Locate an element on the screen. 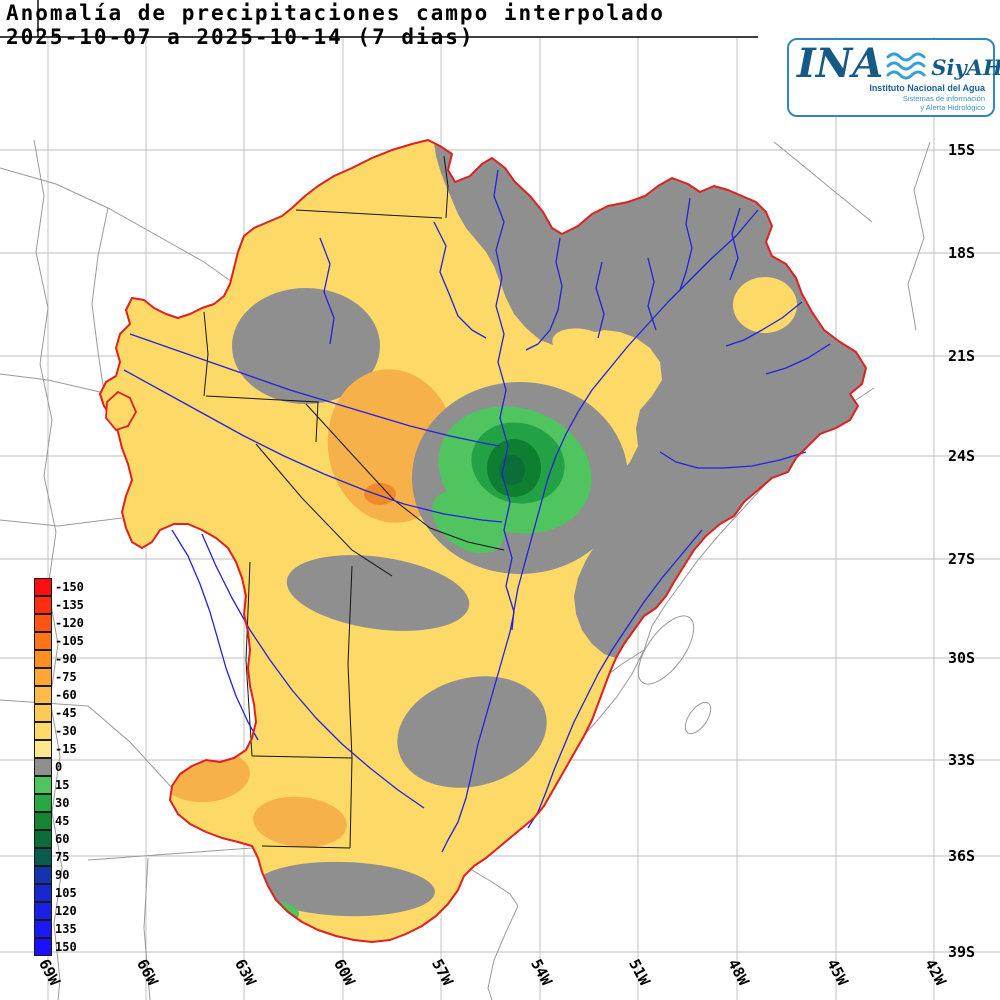  salado-river is located at coordinates (313, 671).